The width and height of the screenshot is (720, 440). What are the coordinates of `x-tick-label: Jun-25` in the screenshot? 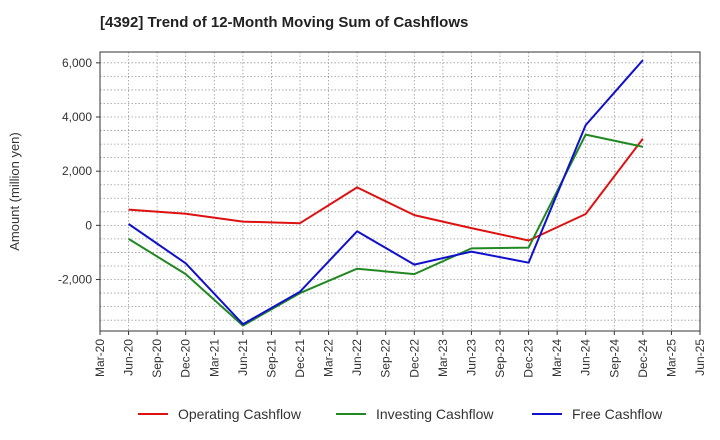 It's located at (700, 357).